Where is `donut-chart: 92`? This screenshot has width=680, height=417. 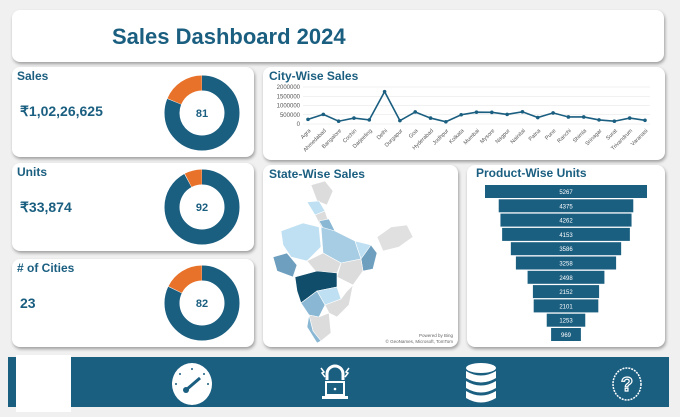
donut-chart: 92 is located at coordinates (202, 207).